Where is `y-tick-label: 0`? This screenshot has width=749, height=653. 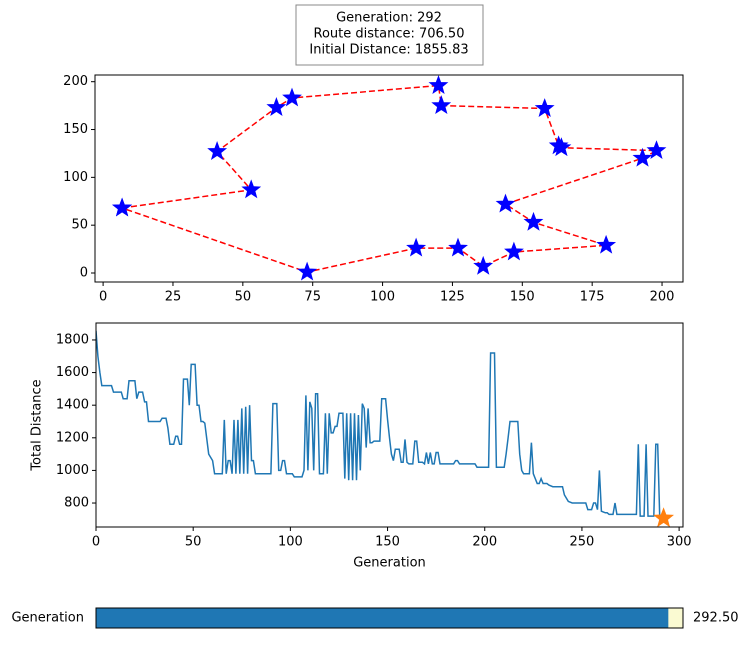 y-tick-label: 0 is located at coordinates (84, 273).